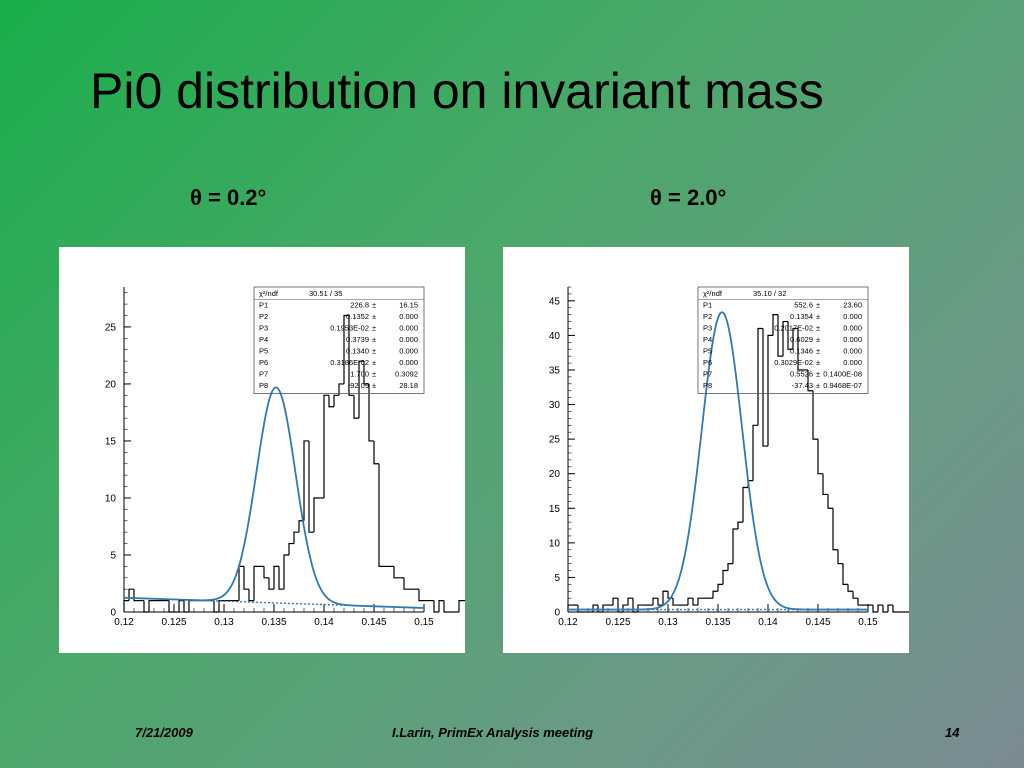  What do you see at coordinates (801, 339) in the screenshot?
I see `stats-param-value: 0.6029` at bounding box center [801, 339].